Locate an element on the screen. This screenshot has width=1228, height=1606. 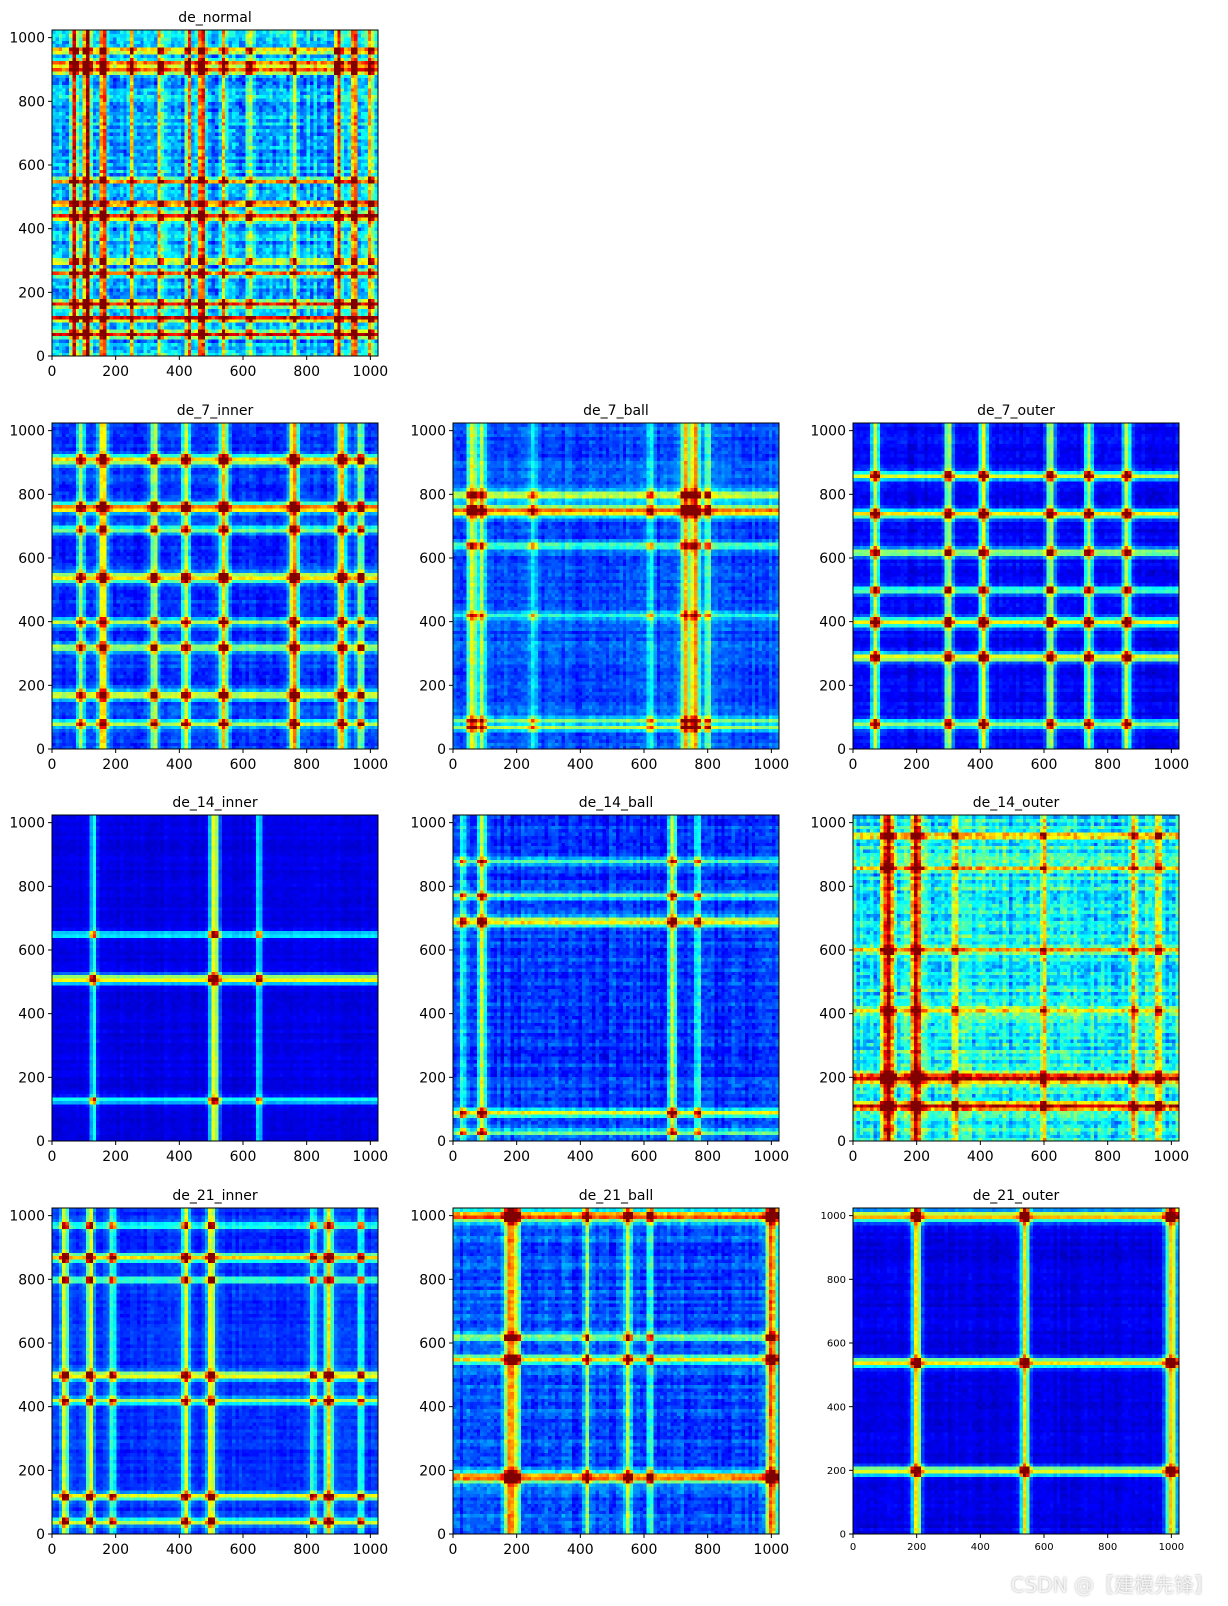
heatmap-cells-de_normal is located at coordinates (215, 193).